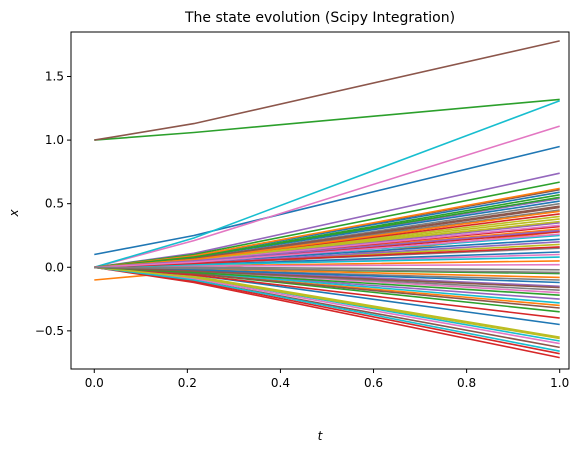 Image resolution: width=579 pixels, height=458 pixels. Describe the element at coordinates (49, 331) in the screenshot. I see `y-tick-label: −0.5` at that location.